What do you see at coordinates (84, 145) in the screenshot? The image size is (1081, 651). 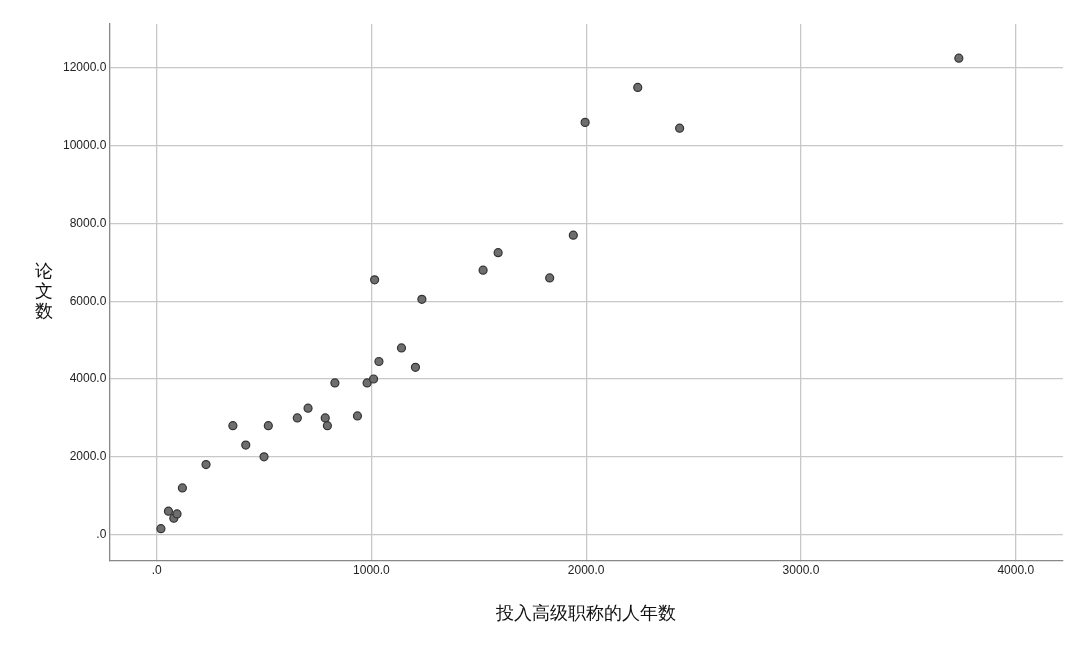 I see `y-tick-label: 10000.0` at bounding box center [84, 145].